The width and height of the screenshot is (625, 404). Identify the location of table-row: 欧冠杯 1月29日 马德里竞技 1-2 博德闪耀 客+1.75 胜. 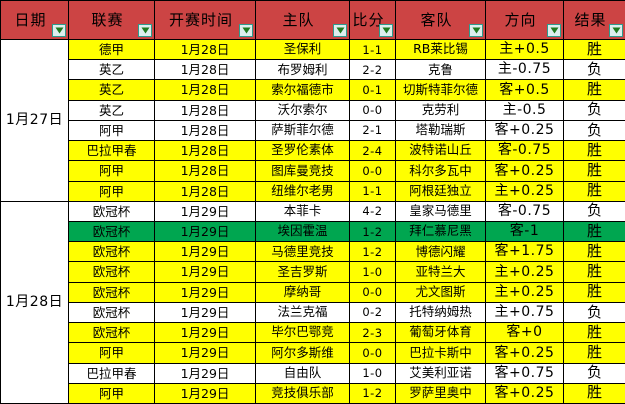
(313, 252).